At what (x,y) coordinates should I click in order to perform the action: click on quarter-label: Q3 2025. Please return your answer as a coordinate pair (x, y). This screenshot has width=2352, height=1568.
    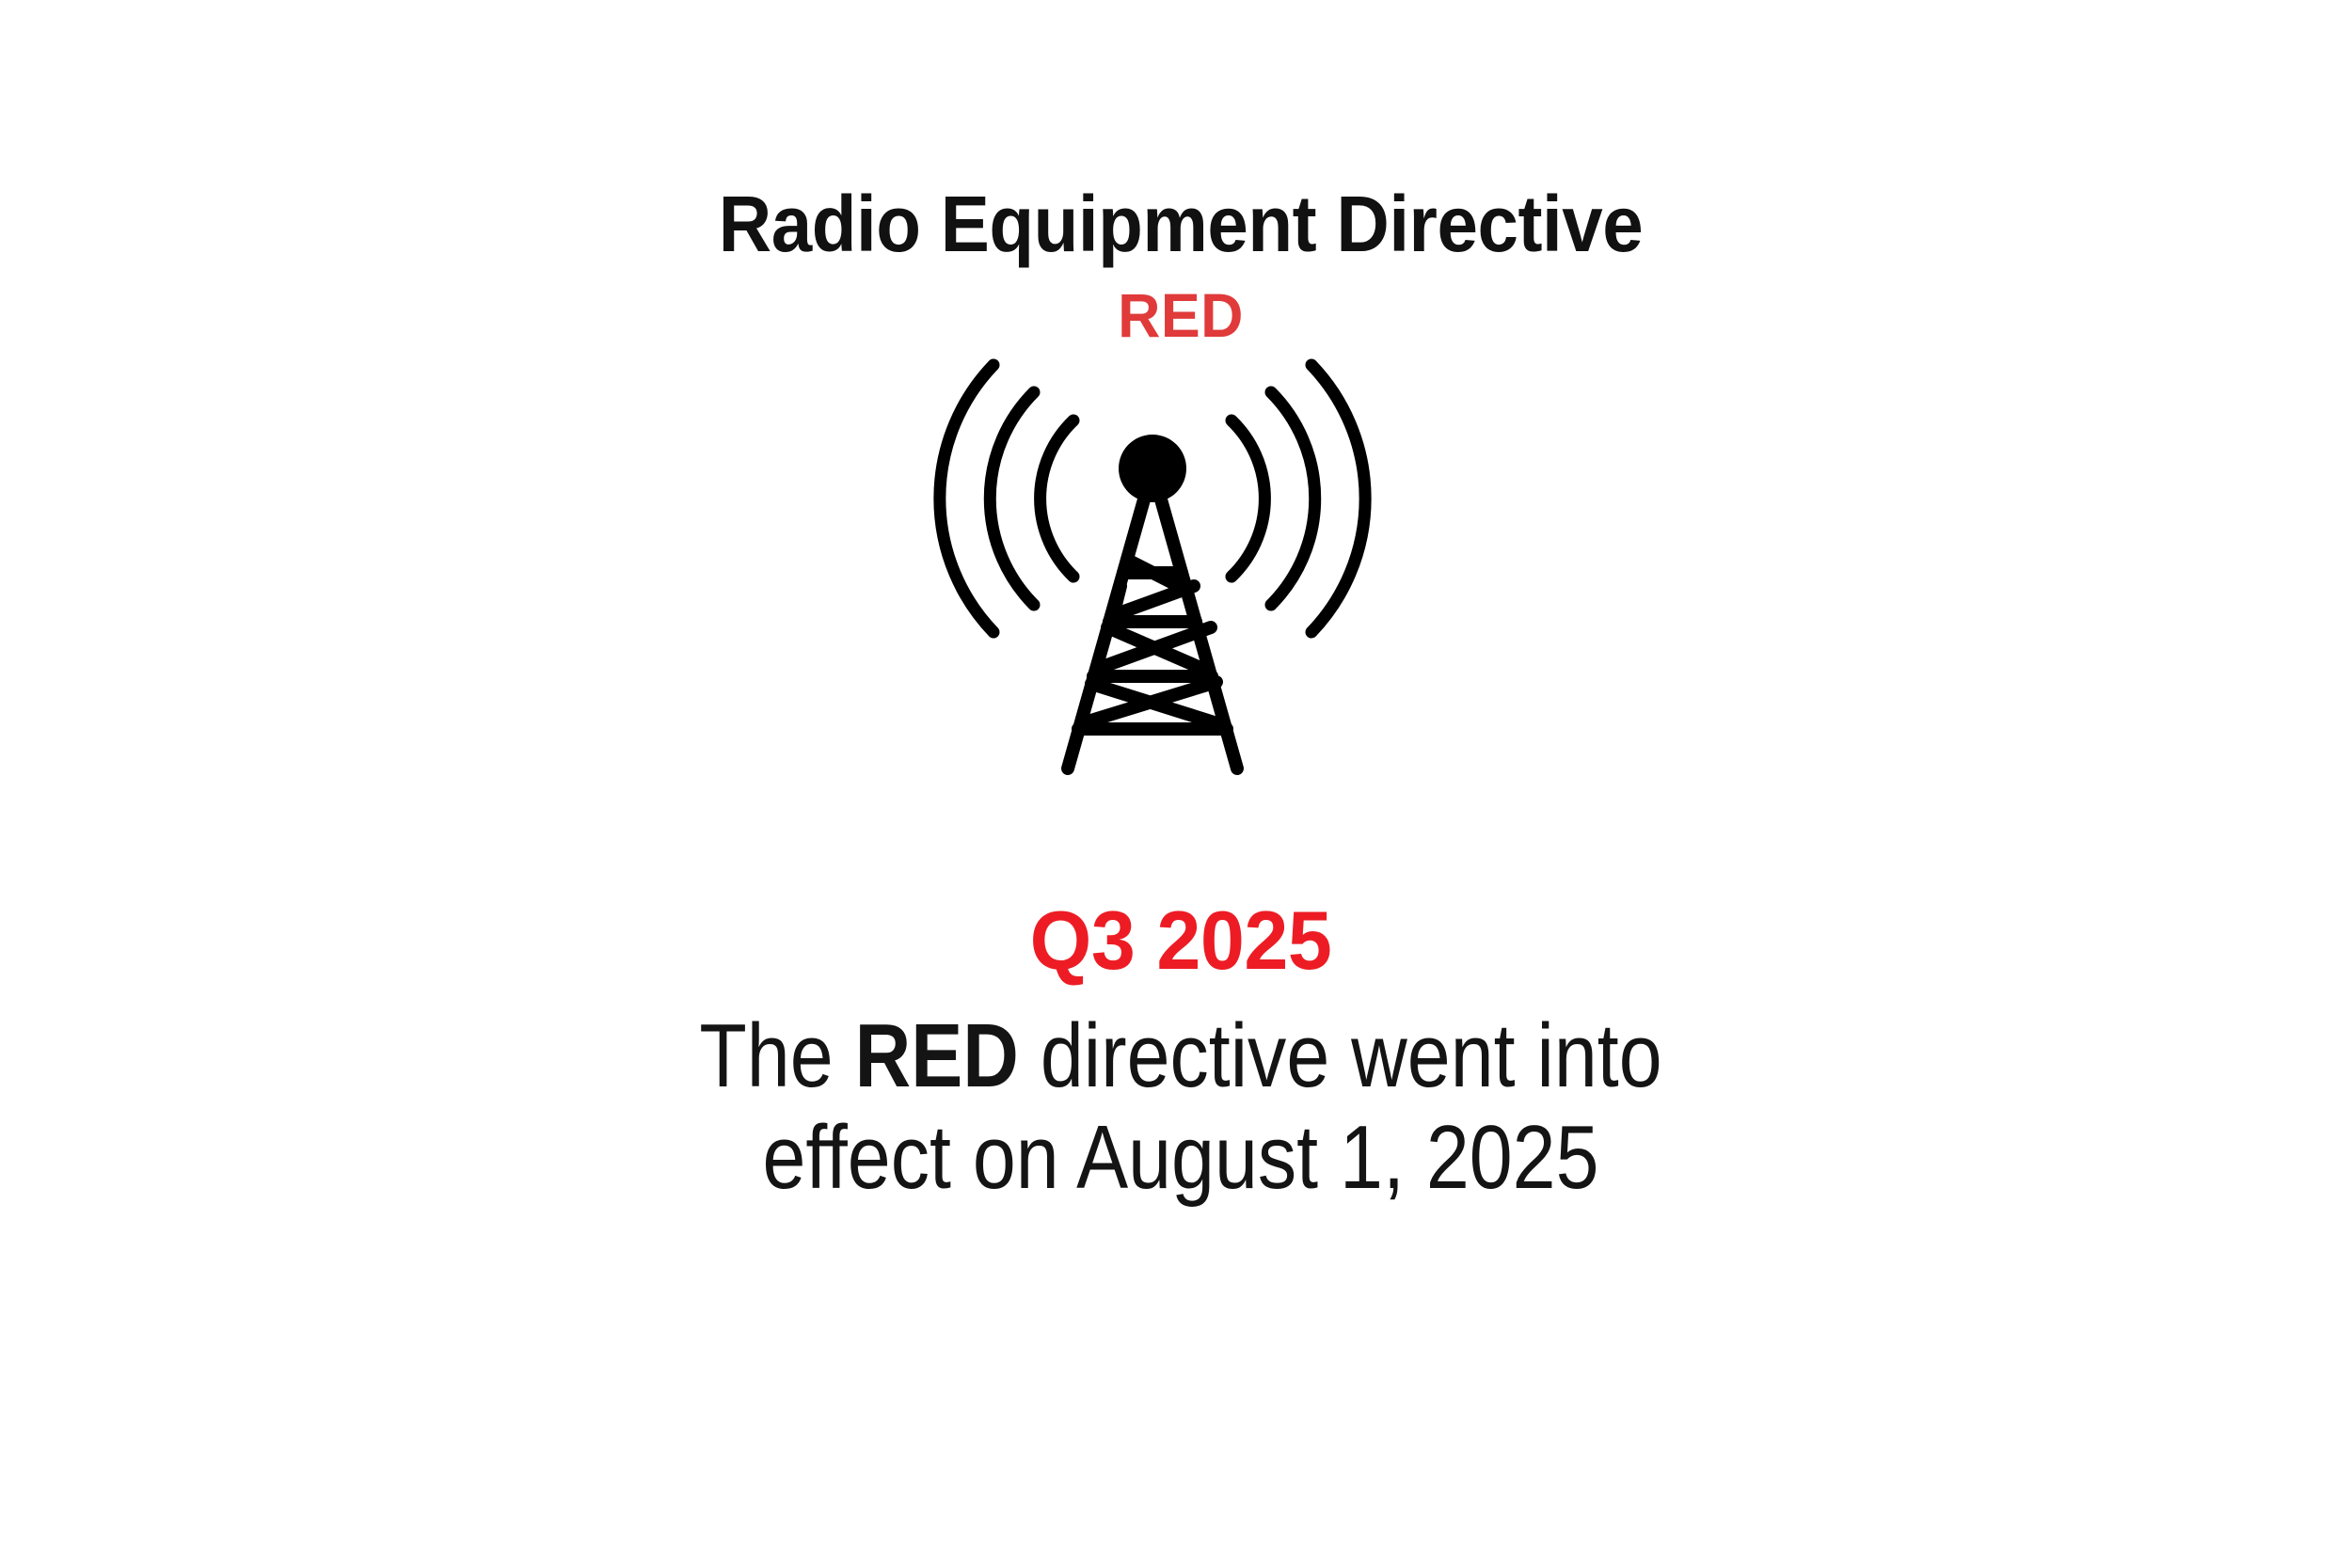
    Looking at the image, I should click on (1180, 941).